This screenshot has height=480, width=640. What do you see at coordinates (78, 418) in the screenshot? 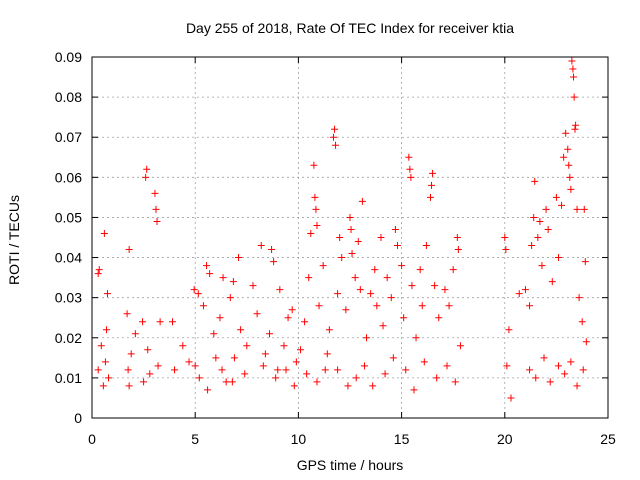
I see `y-tick-label: 0` at bounding box center [78, 418].